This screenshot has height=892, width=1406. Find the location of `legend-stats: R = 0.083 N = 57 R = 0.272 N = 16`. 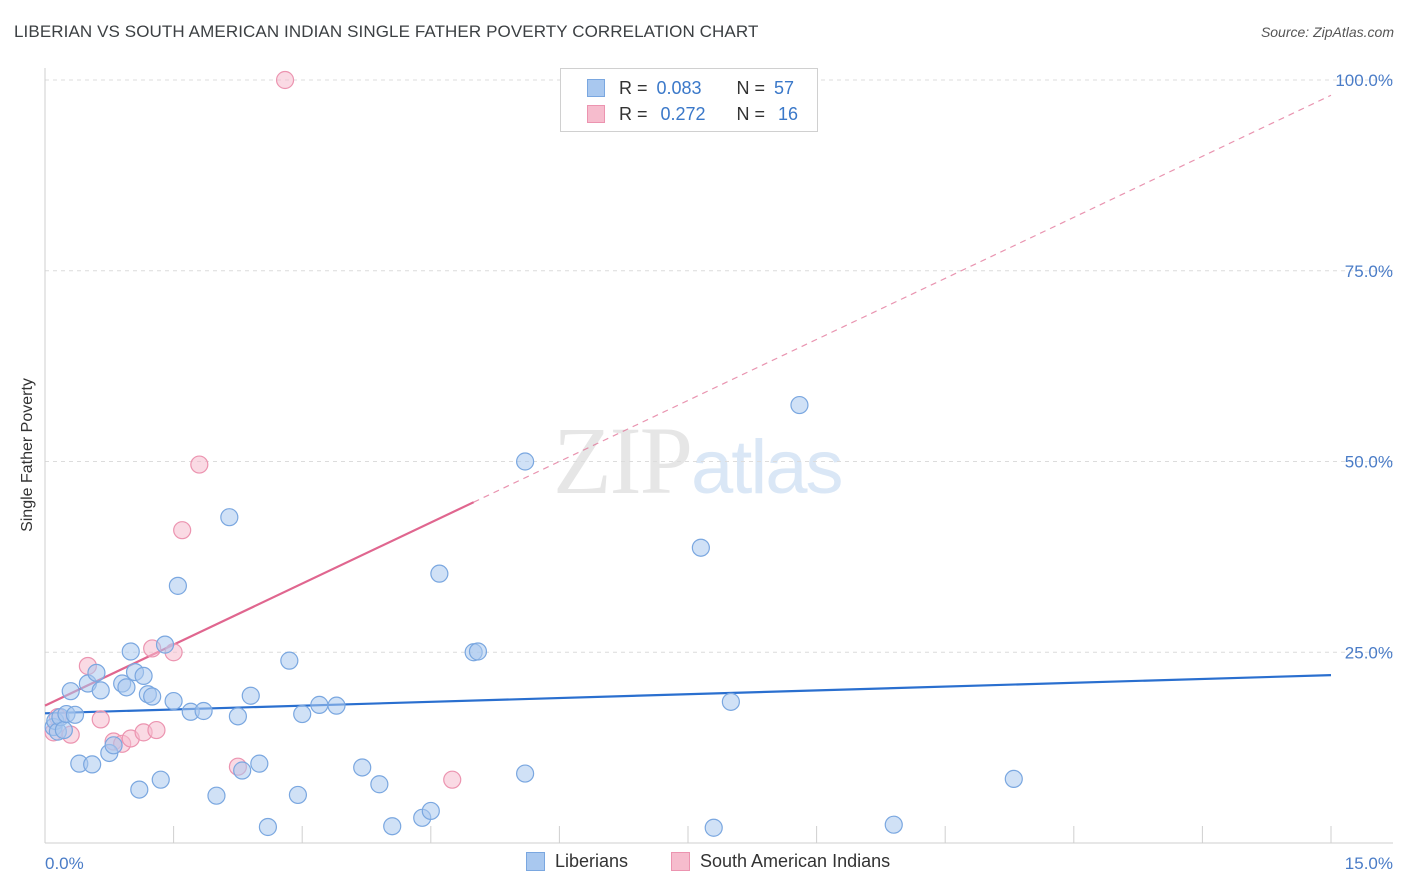

legend-stats: R = 0.083 N = 57 R = 0.272 N = 16 is located at coordinates (689, 100).